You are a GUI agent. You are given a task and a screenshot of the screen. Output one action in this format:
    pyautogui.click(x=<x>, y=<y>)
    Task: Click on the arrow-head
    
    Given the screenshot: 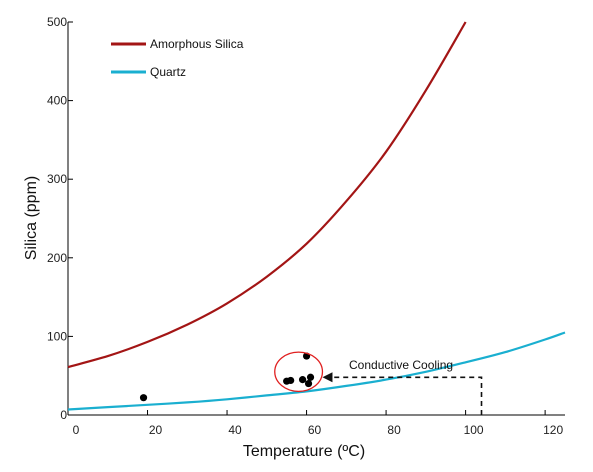 What is the action you would take?
    pyautogui.click(x=327, y=377)
    